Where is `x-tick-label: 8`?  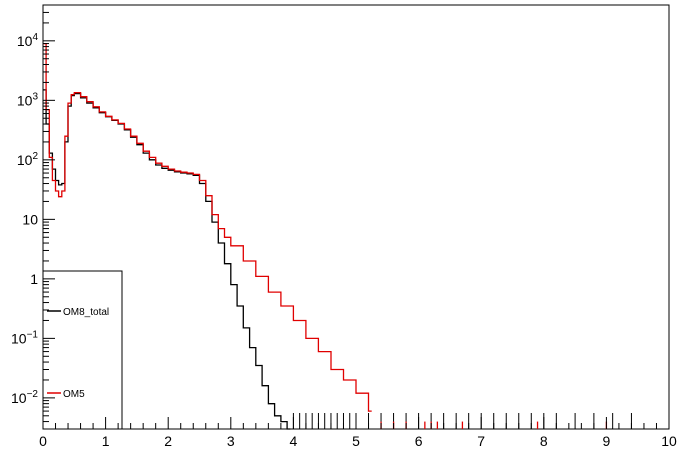
x-tick-label: 8 is located at coordinates (544, 441).